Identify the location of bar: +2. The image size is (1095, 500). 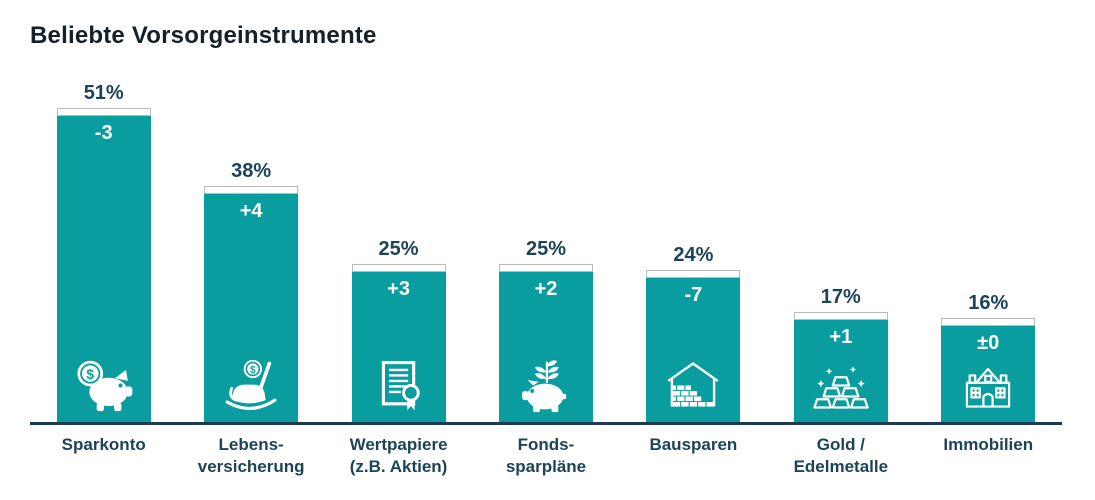
(545, 343).